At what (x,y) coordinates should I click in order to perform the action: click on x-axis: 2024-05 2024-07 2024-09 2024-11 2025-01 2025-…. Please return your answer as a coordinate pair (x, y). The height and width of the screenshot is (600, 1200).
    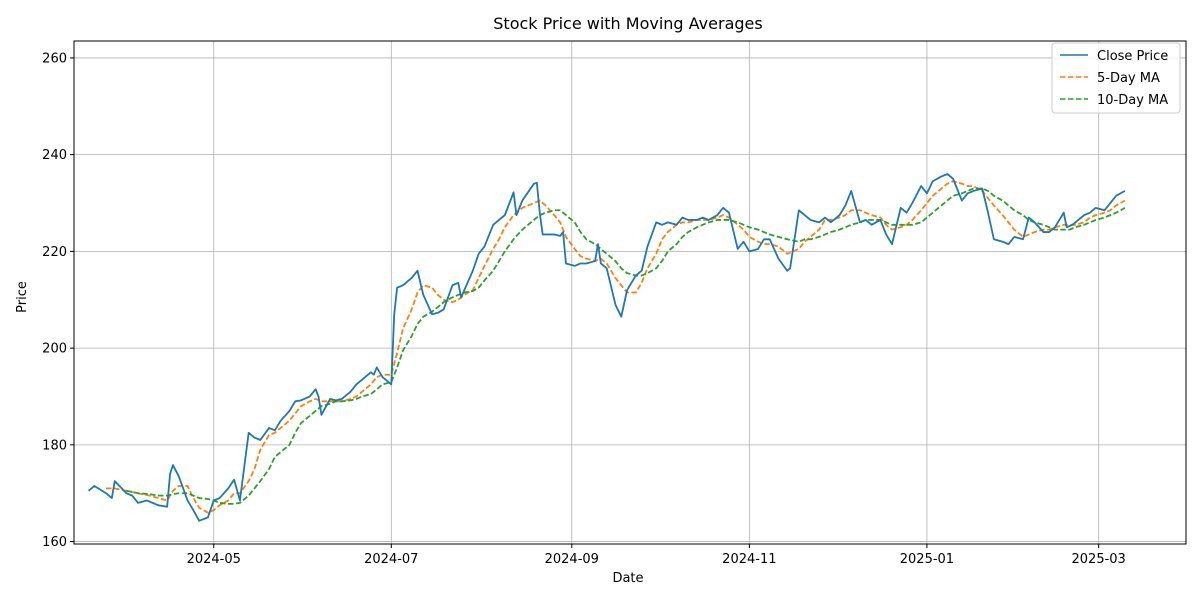
    Looking at the image, I should click on (656, 555).